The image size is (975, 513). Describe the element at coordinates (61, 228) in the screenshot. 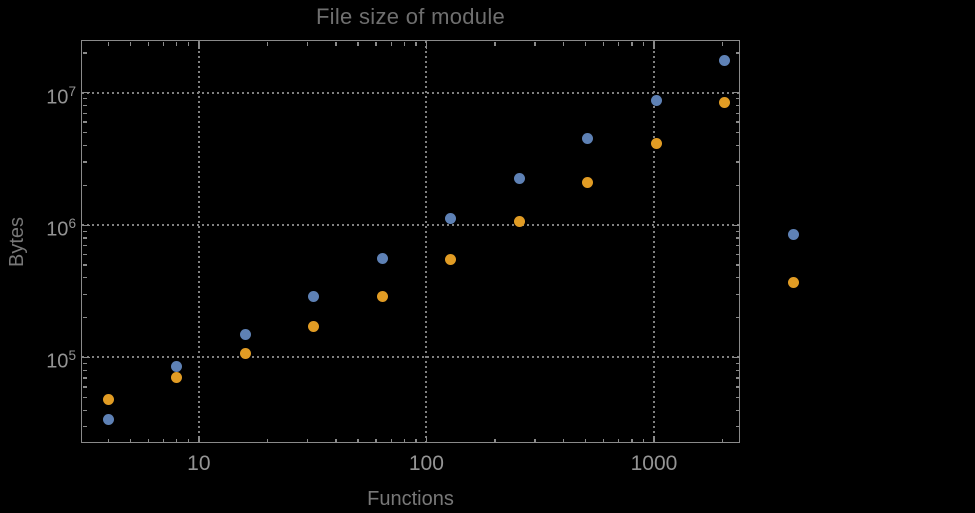

I see `y-tick-label-10e6: 10⁶` at that location.